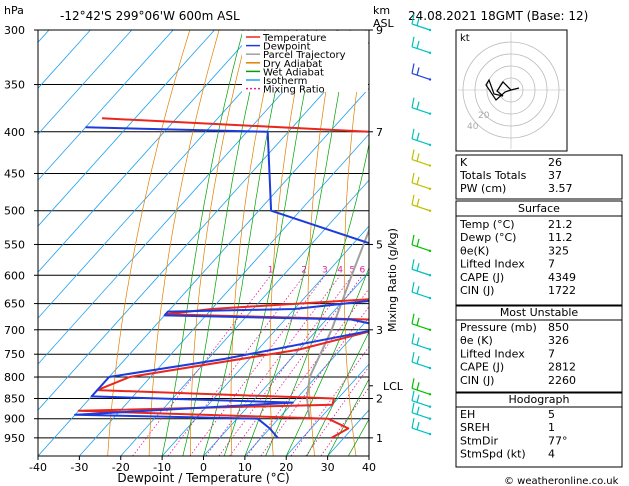 The image size is (629, 486). What do you see at coordinates (482, 367) in the screenshot?
I see `most-unstable-row-label: CAPE (J)` at bounding box center [482, 367].